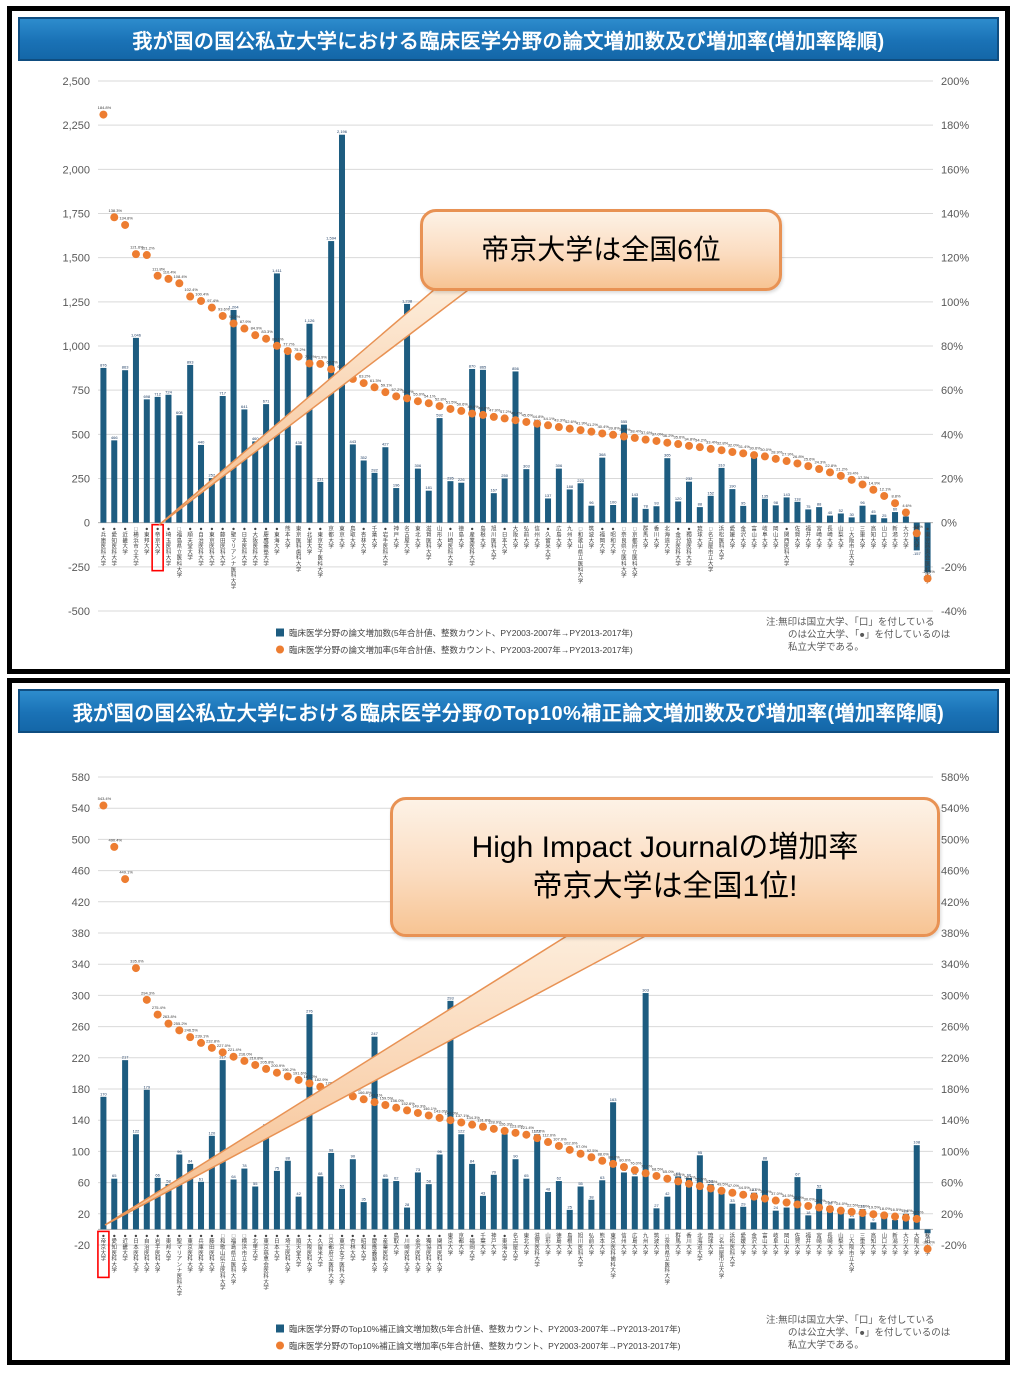  I want to click on university-label: 千葉大学, so click(375, 537).